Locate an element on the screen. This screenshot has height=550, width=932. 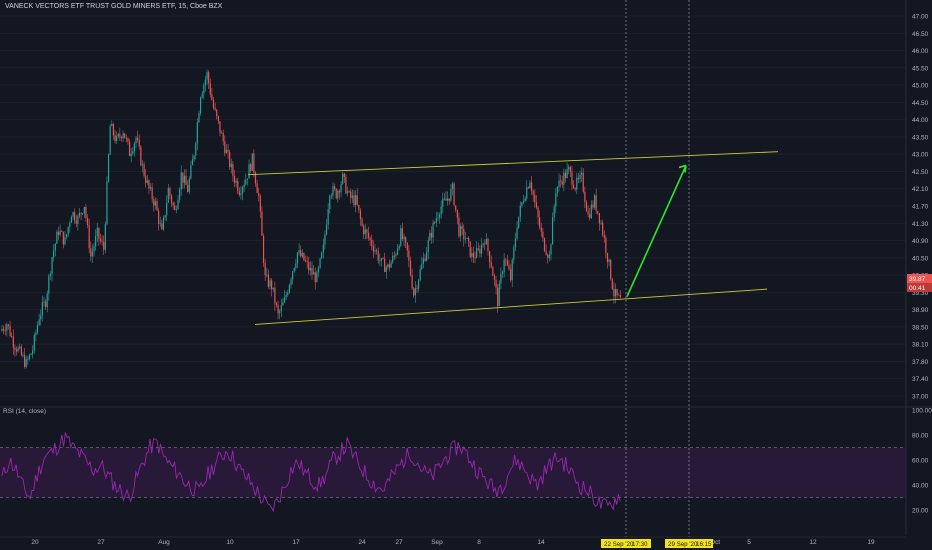
y-tick-label: 44.50 is located at coordinates (920, 103).